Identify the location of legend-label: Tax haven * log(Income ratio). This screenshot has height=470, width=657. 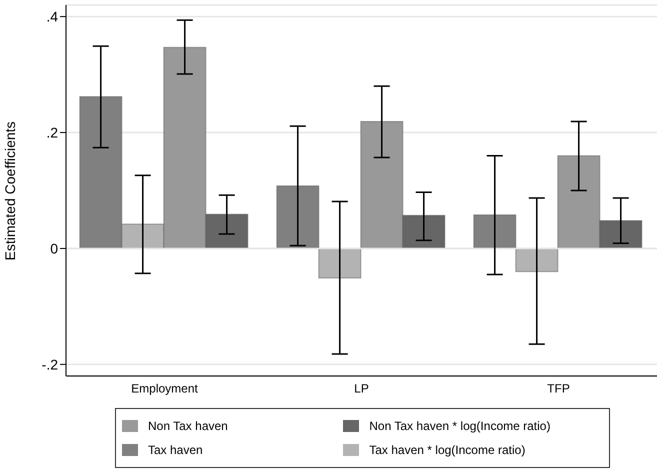
(447, 450).